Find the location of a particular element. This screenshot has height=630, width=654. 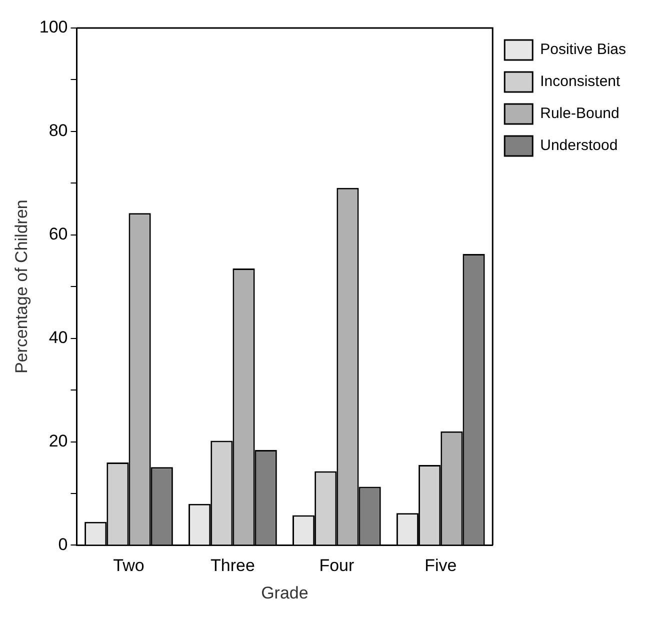

legend-label: Positive Bias is located at coordinates (583, 49).